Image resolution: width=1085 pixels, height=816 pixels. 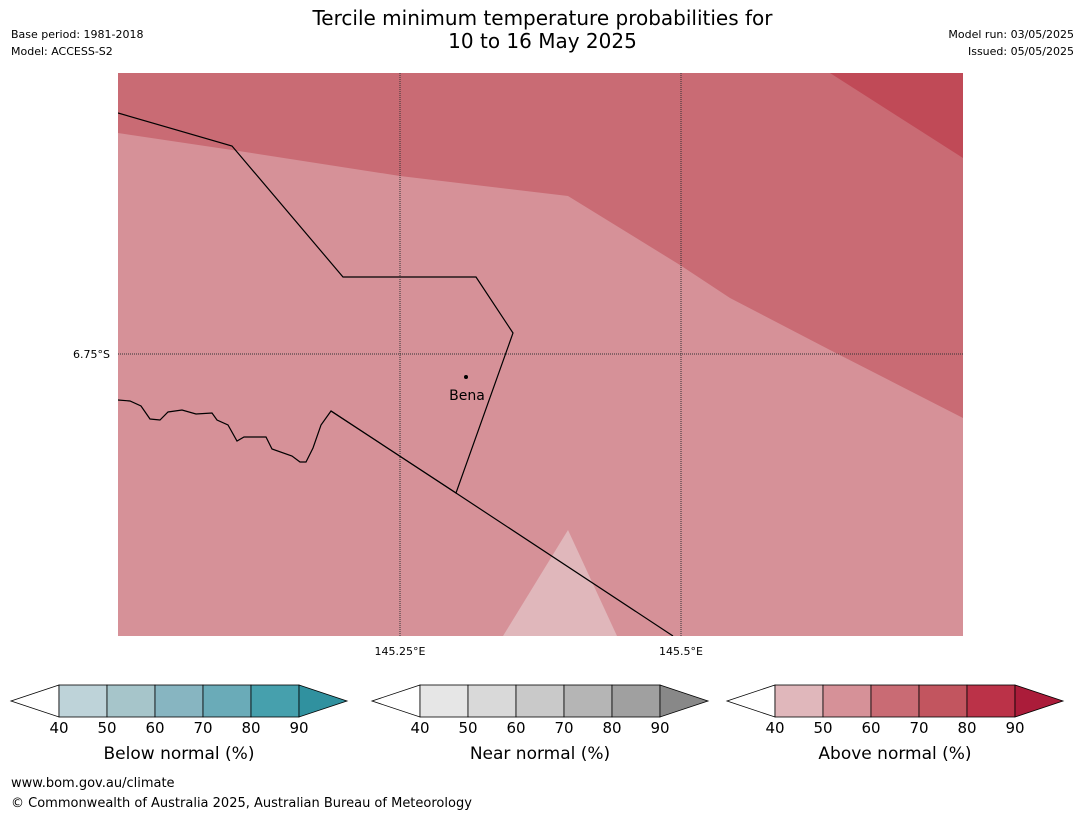 What do you see at coordinates (155, 728) in the screenshot?
I see `below-colorbar-tick-label: 60` at bounding box center [155, 728].